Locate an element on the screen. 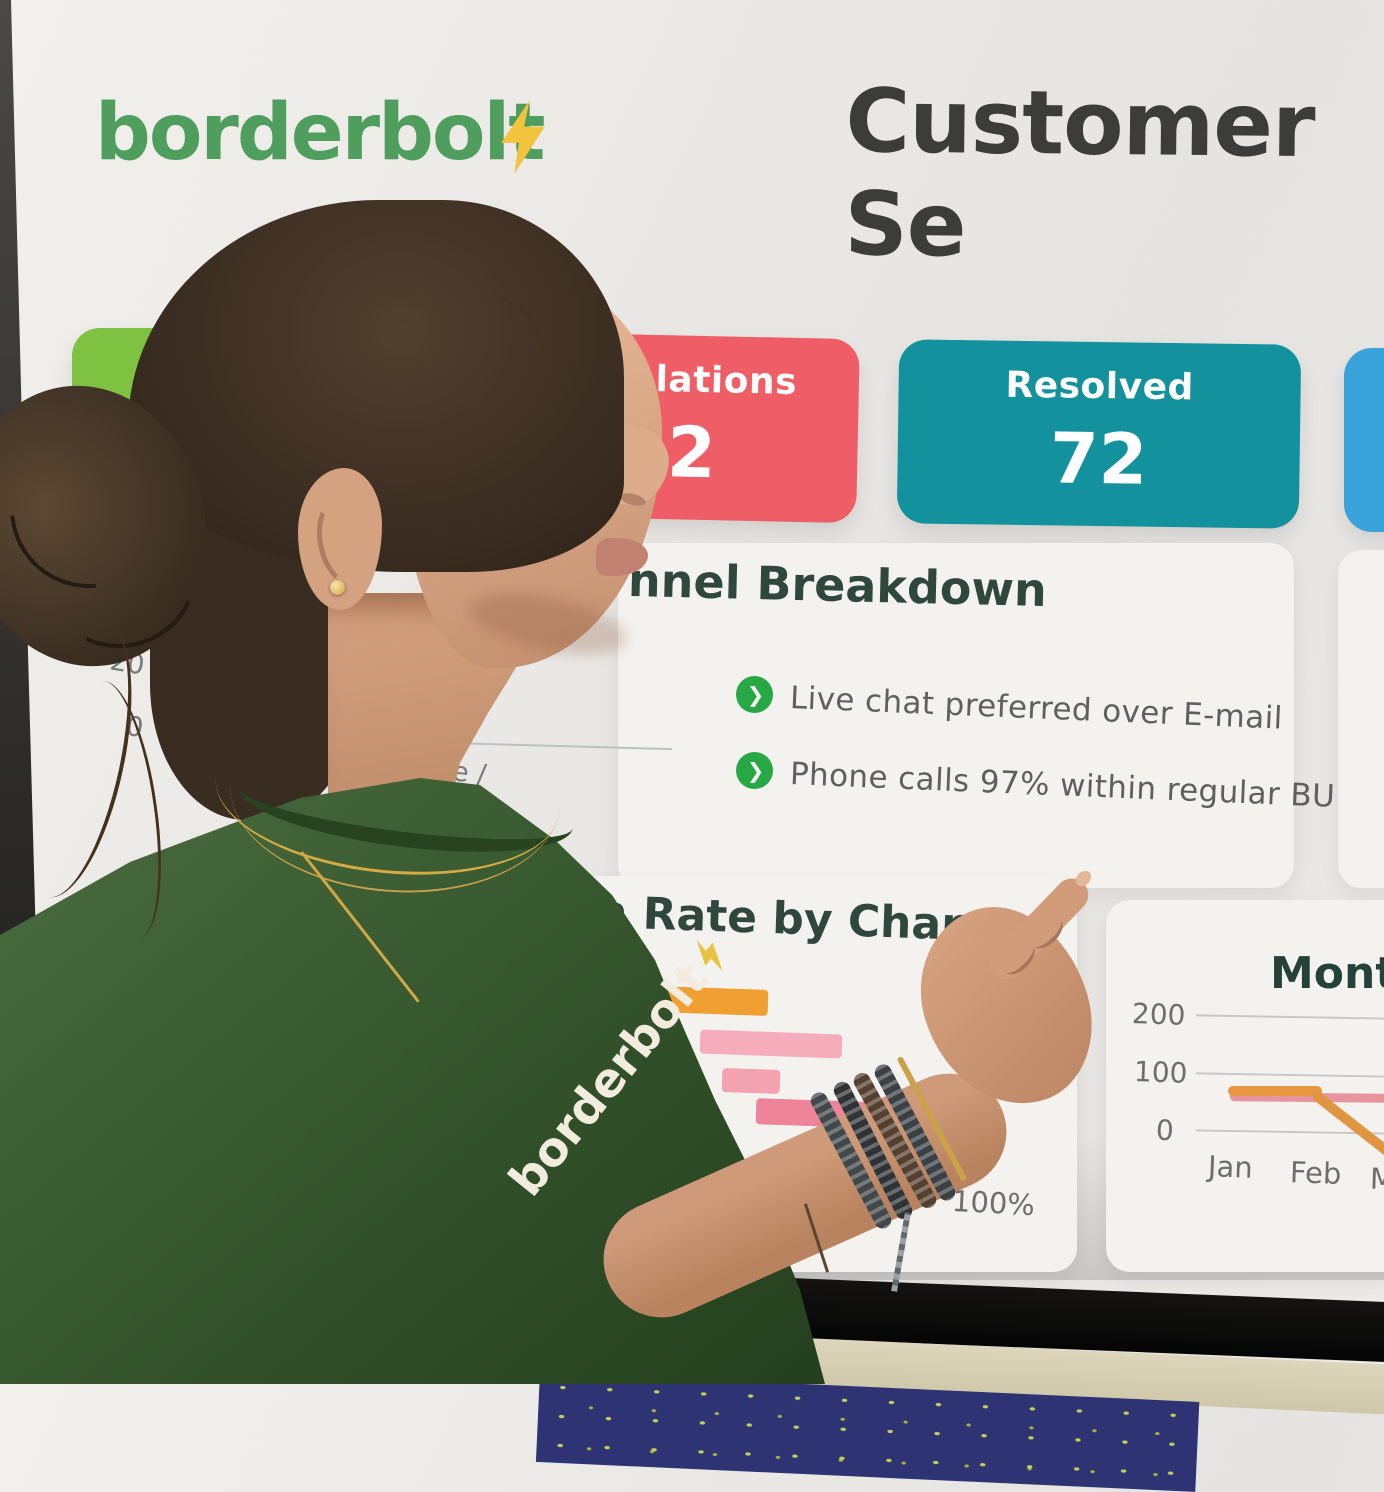  monthly-xtick: M is located at coordinates (1376, 1179).